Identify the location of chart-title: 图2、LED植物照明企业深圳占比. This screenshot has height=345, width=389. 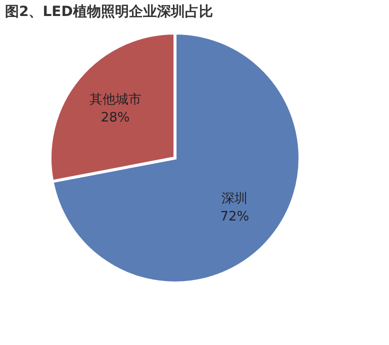
(109, 12).